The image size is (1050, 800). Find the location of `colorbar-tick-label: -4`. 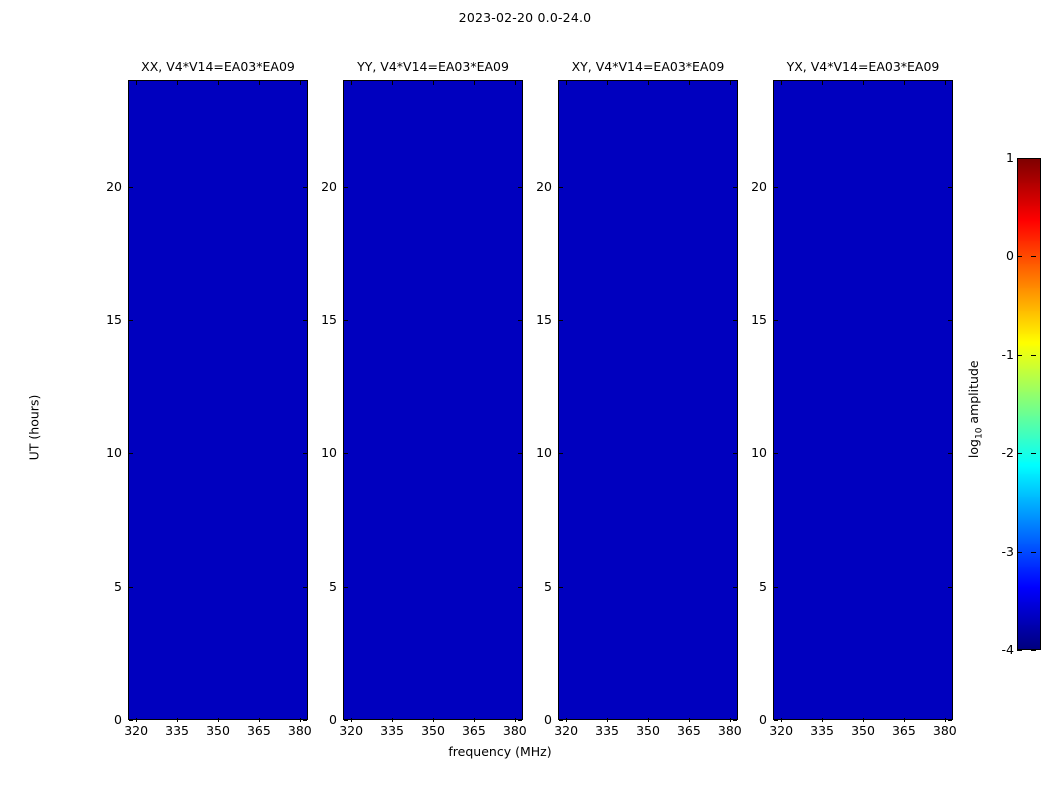

colorbar-tick-label: -4 is located at coordinates (1007, 649).